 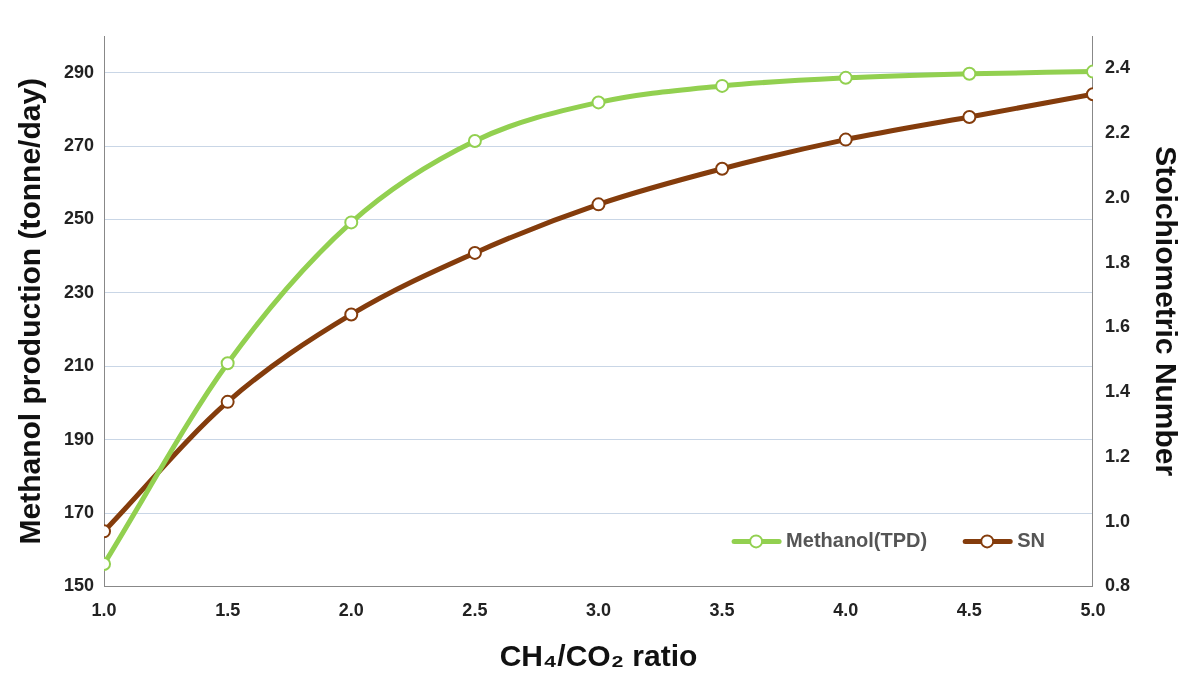 I want to click on y-tick-label: 210, so click(x=79, y=365).